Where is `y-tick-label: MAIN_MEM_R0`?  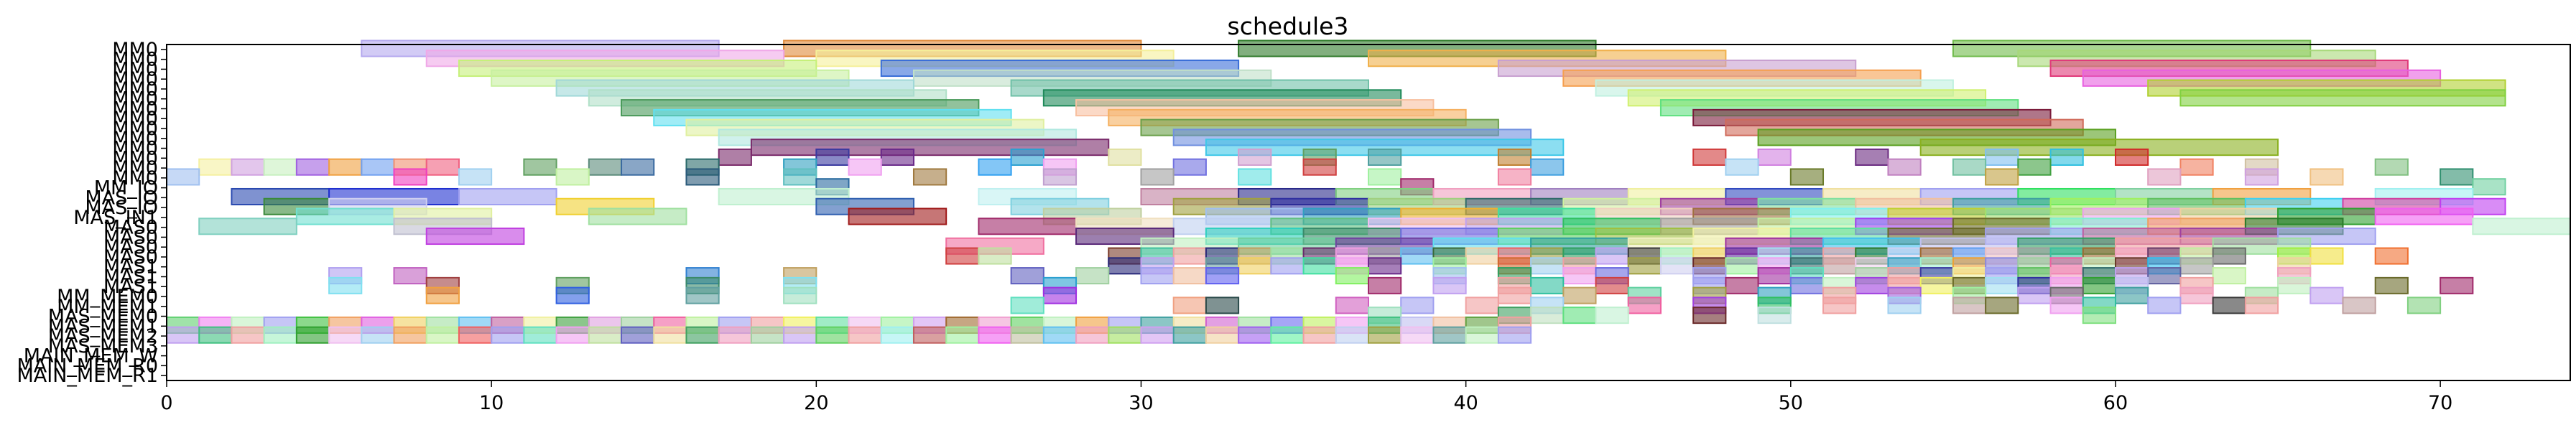 y-tick-label: MAIN_MEM_R0 is located at coordinates (87, 366).